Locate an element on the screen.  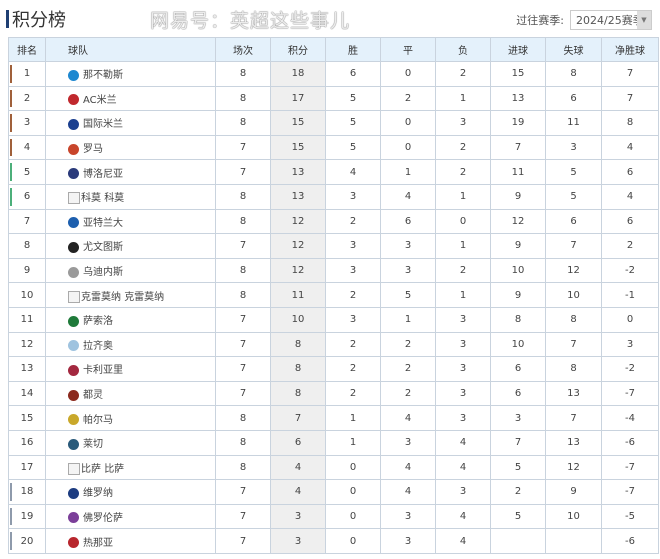
table-row: 3 国际米兰 8 15 5 0 3 19 11 8 is located at coordinates (333, 123).